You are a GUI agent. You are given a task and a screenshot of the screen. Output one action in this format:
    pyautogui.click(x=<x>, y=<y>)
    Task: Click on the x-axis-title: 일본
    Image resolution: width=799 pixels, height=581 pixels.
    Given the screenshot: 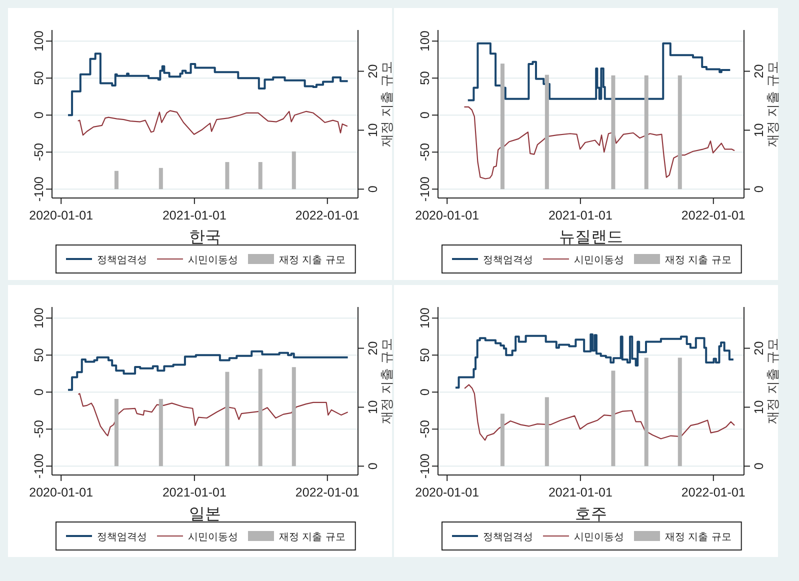 What is the action you would take?
    pyautogui.click(x=205, y=513)
    